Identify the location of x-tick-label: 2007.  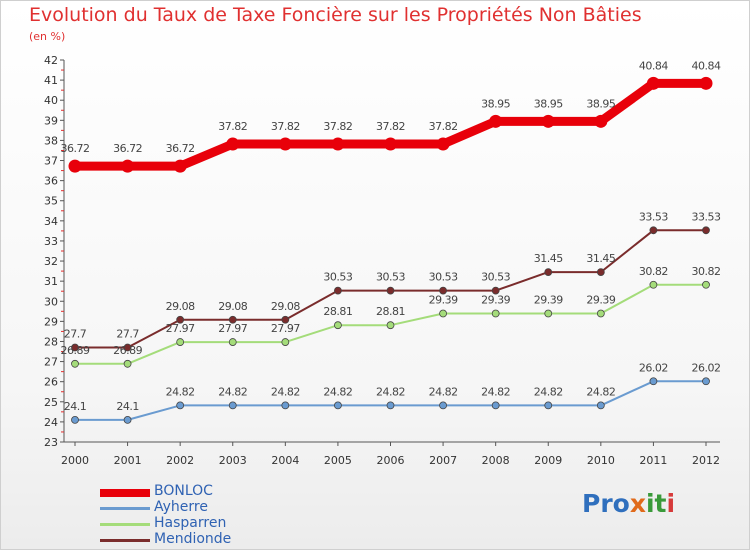
(443, 460).